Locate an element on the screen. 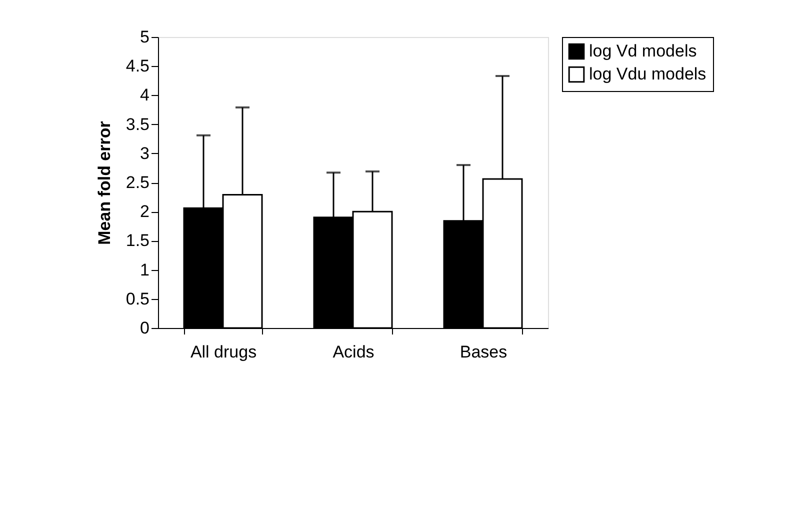 Image resolution: width=810 pixels, height=514 pixels. y-tick-label: 4.5 is located at coordinates (138, 66).